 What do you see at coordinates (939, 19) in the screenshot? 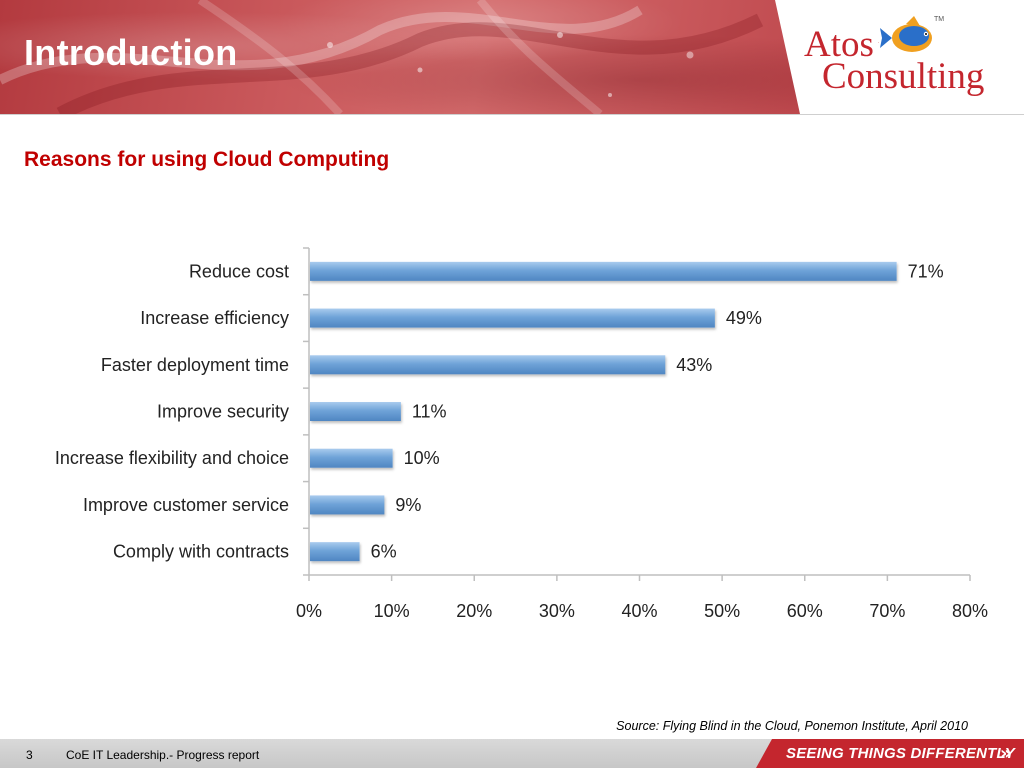
I see `trademark-mark: TM` at bounding box center [939, 19].